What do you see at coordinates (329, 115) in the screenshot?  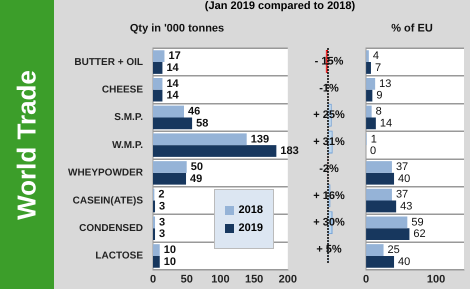 I see `data-label: + 25%` at bounding box center [329, 115].